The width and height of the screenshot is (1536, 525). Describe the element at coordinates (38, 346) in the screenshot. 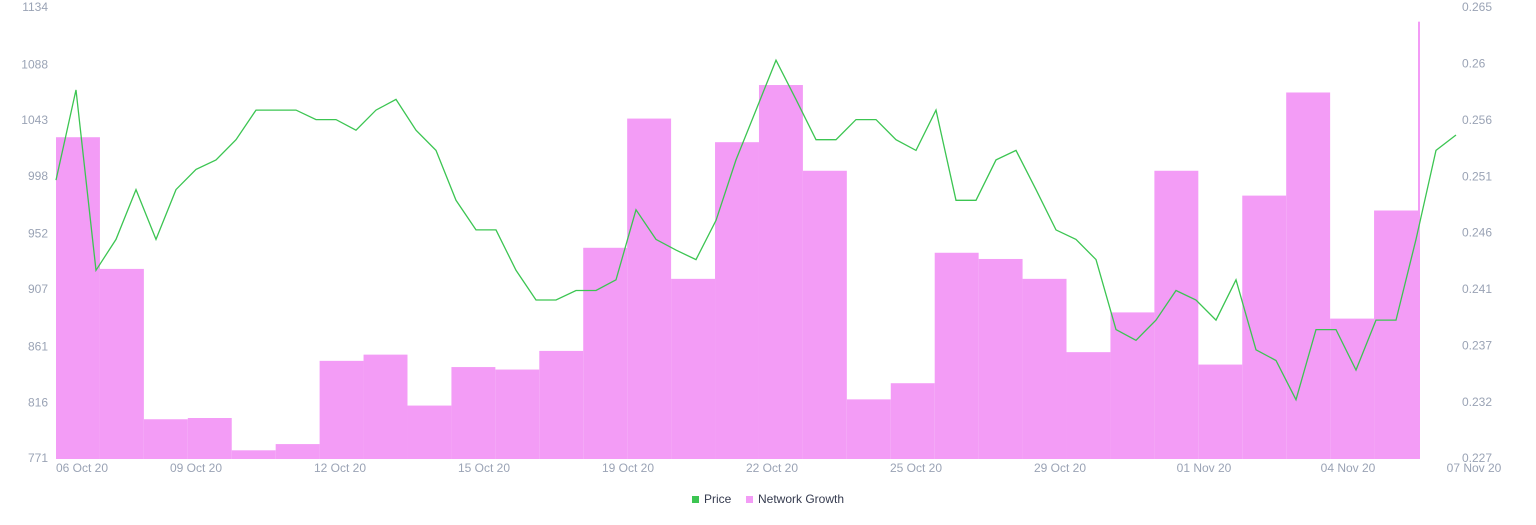

I see `y-tick-label: 861` at that location.